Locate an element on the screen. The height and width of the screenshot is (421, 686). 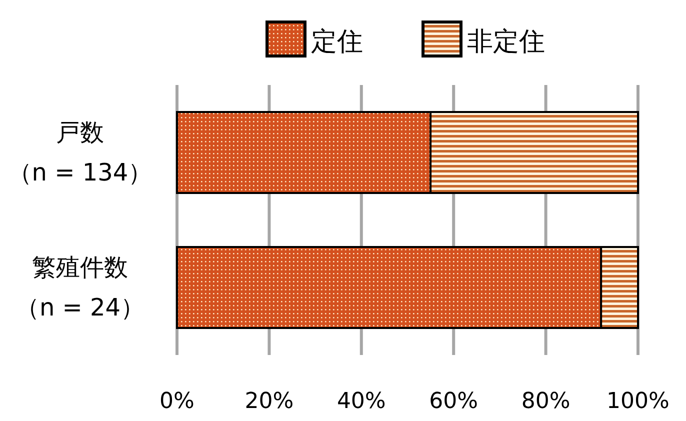
x-tick-label: 40% is located at coordinates (361, 401).